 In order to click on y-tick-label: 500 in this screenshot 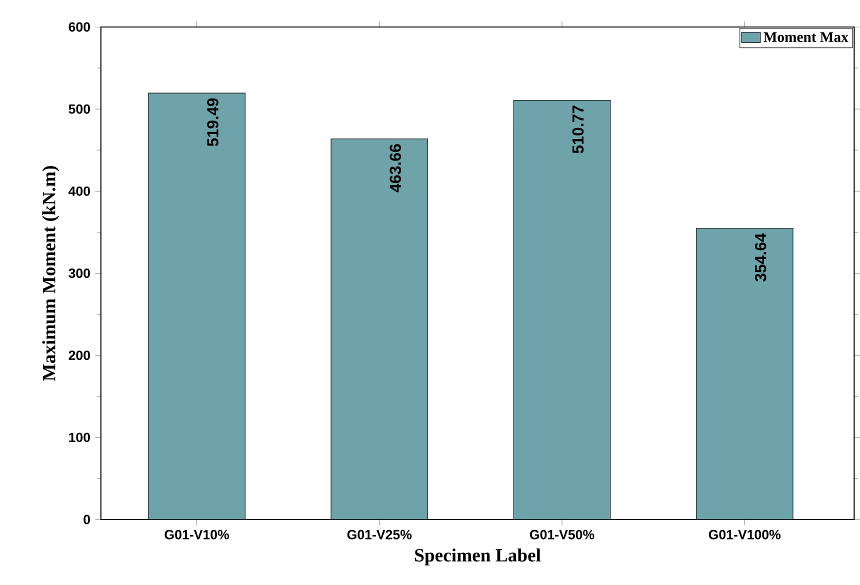, I will do `click(79, 109)`.